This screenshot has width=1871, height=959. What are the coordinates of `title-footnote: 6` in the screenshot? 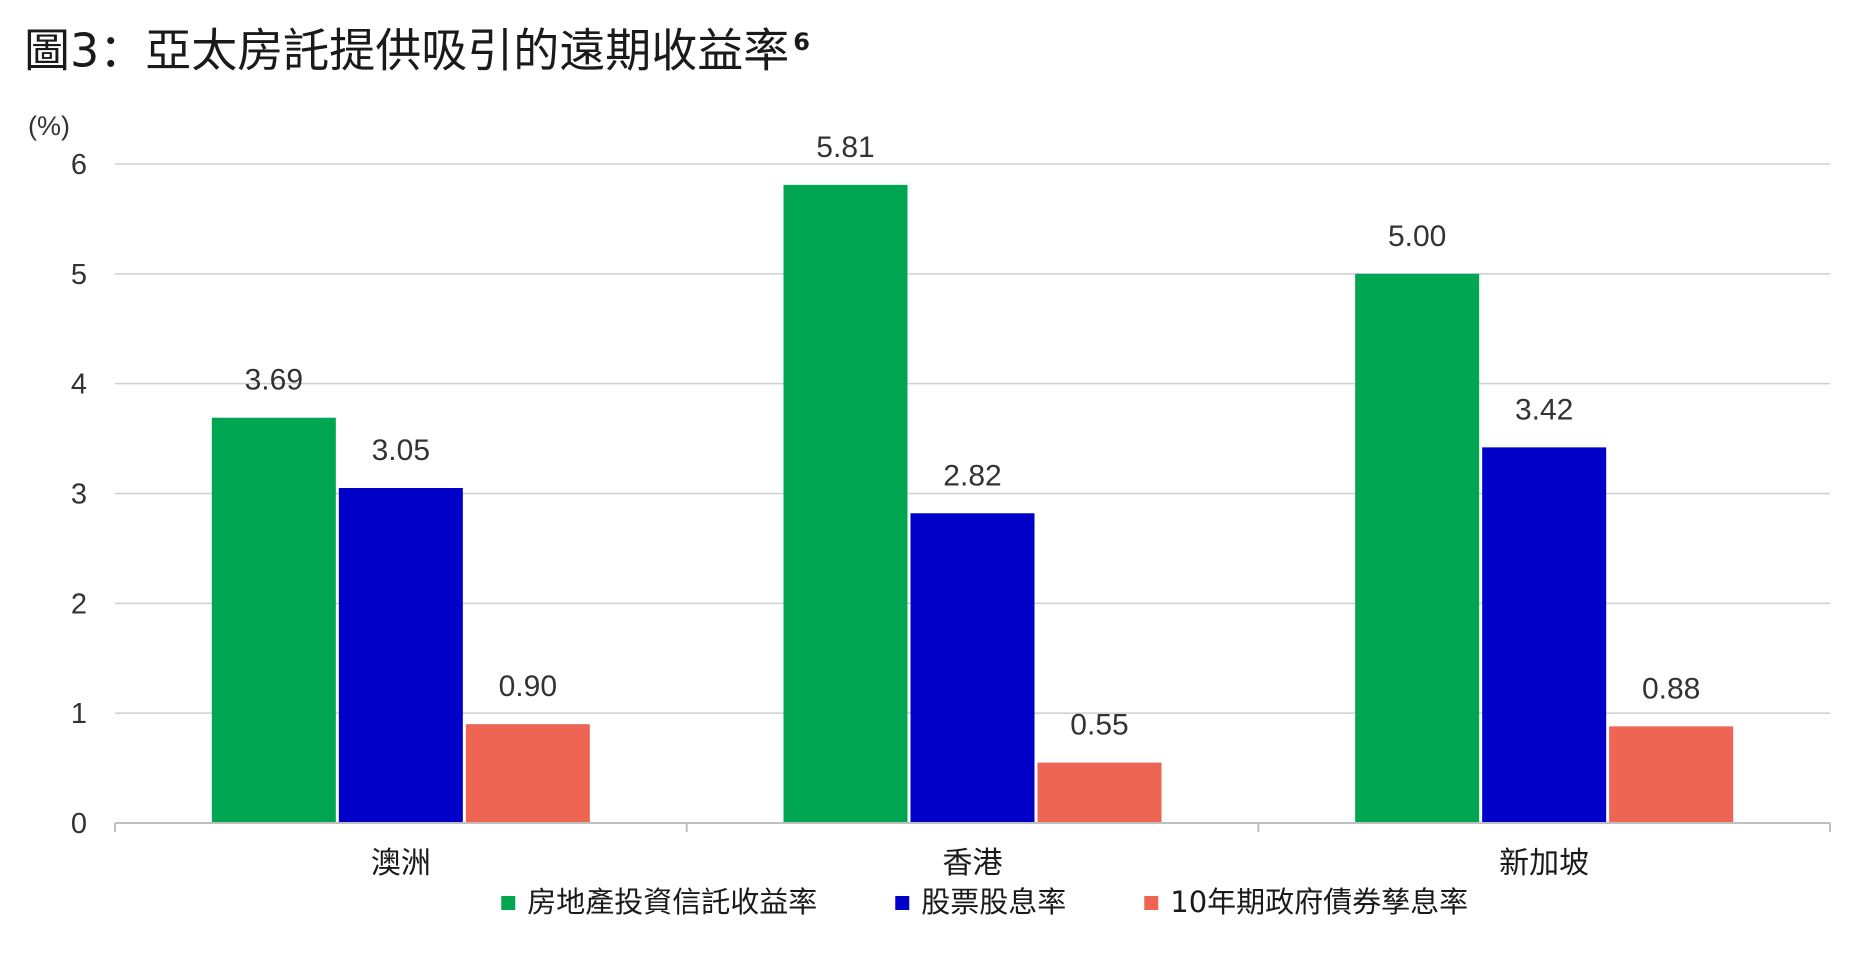 It's located at (801, 42).